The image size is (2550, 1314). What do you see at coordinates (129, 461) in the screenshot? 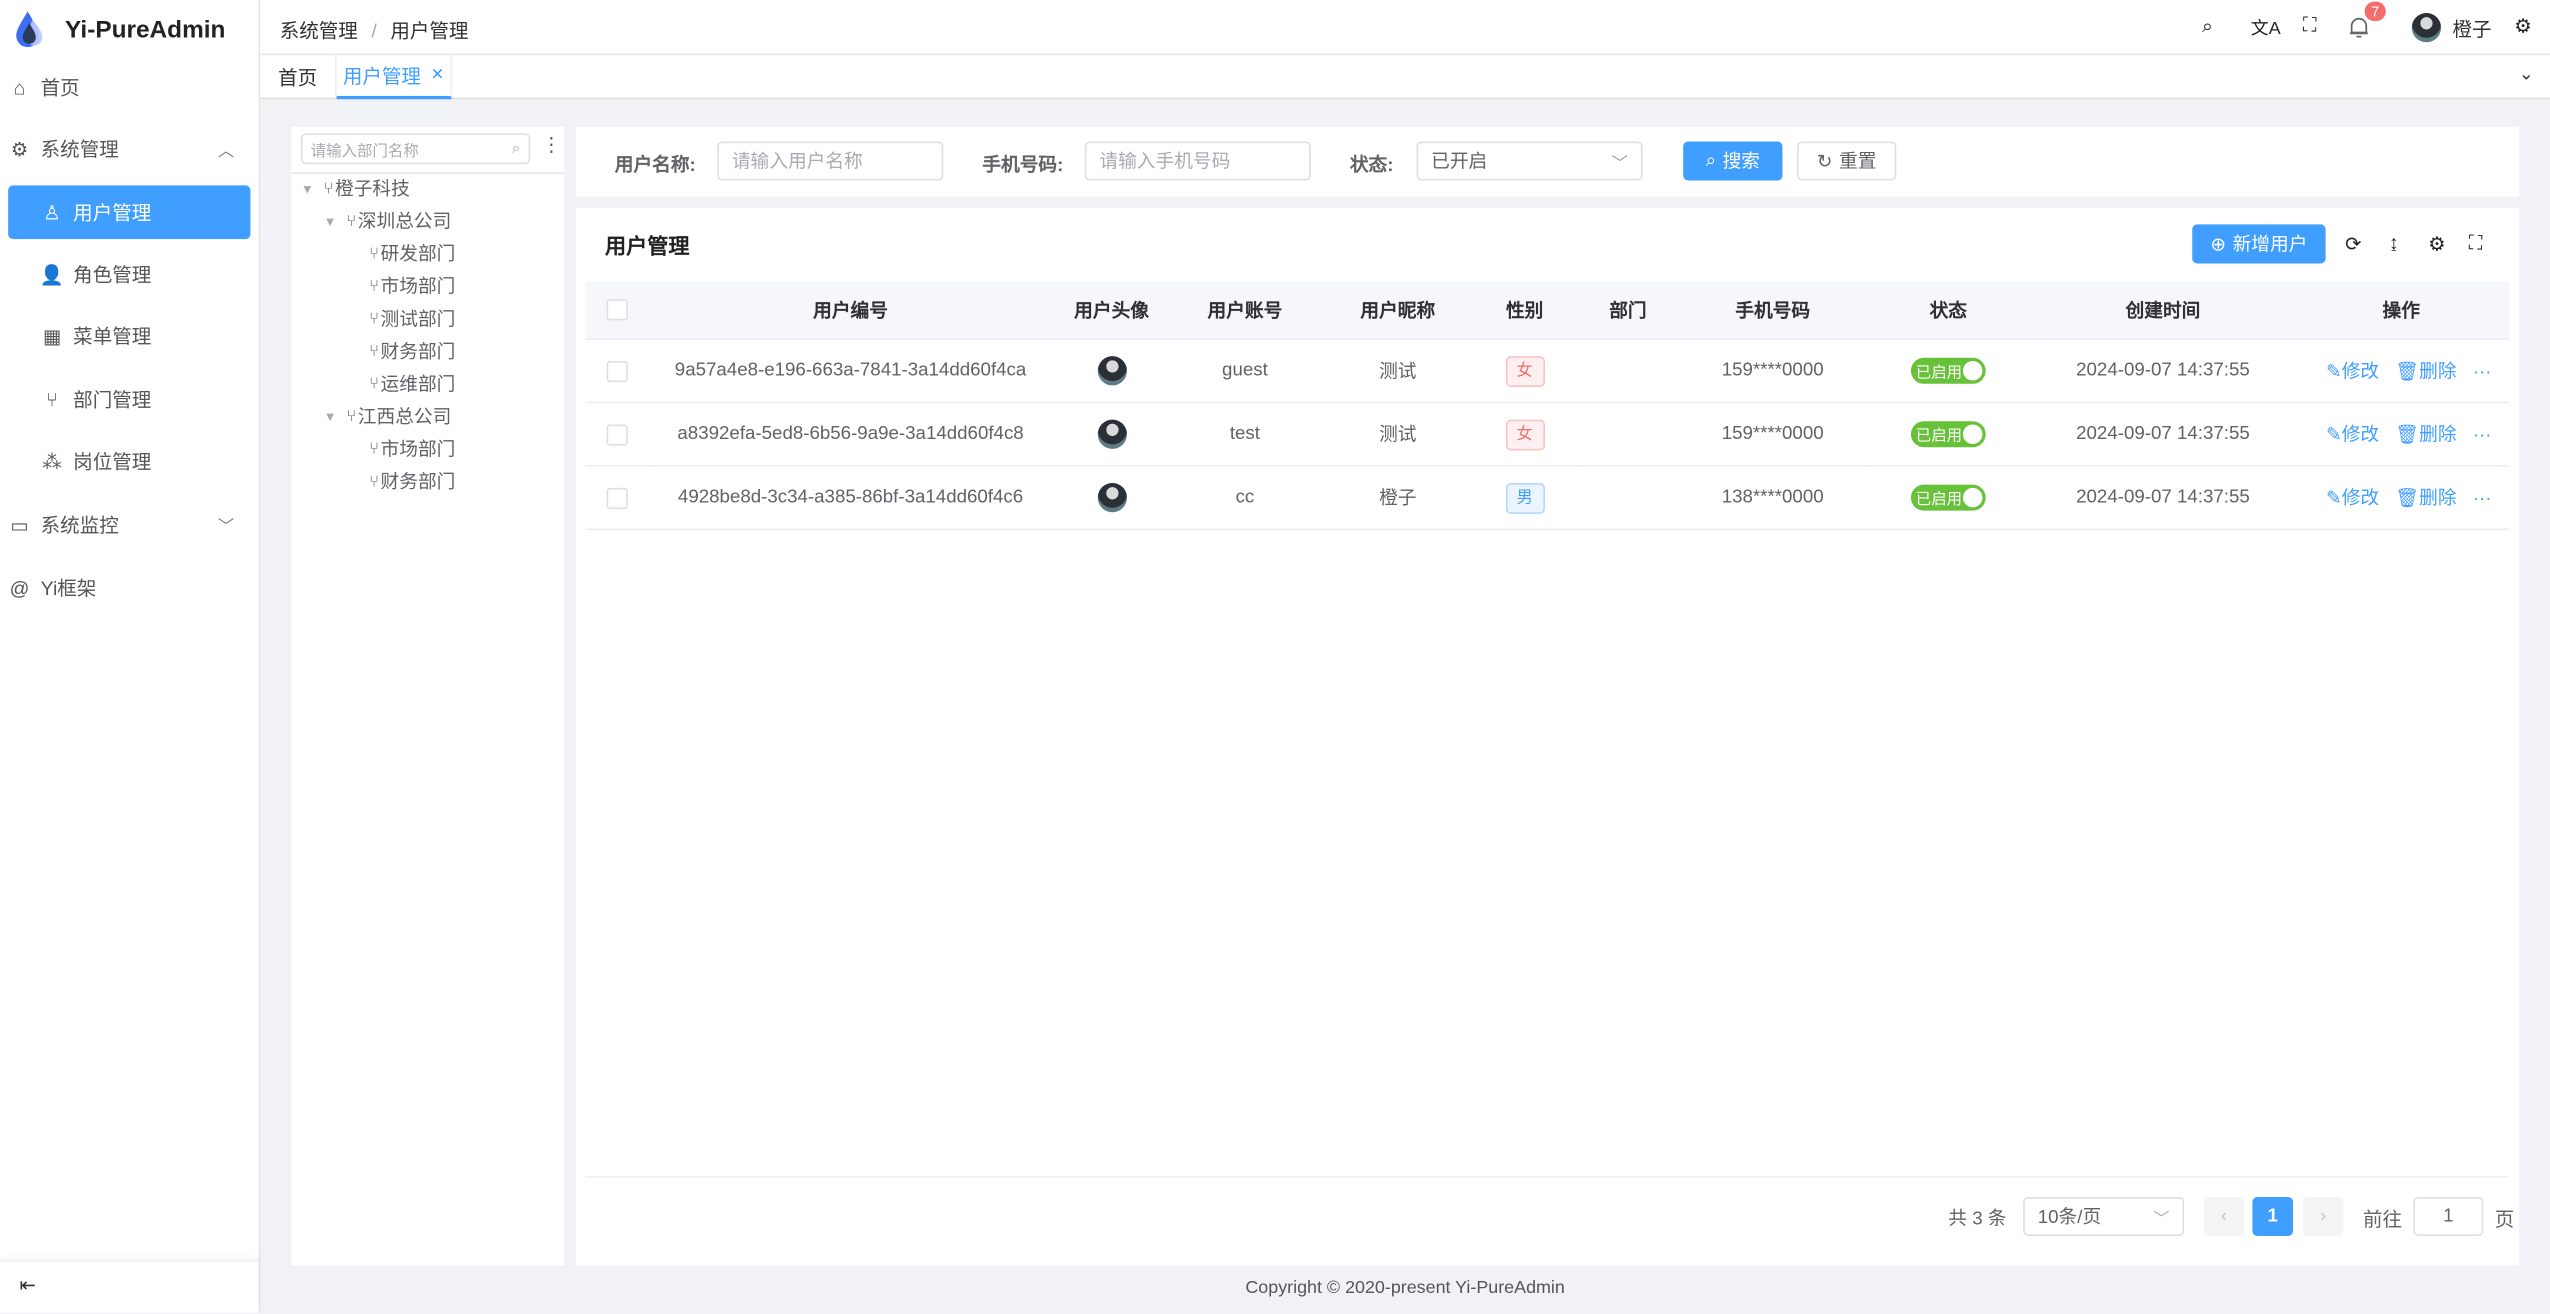
I see `sidebar-item-posts: ⁂ 岗位管理` at bounding box center [129, 461].